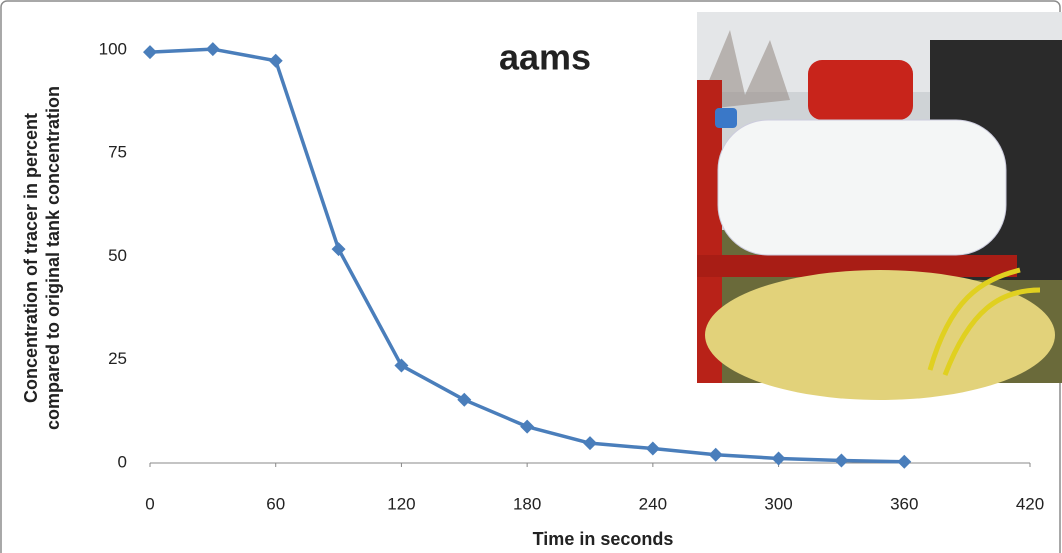  What do you see at coordinates (778, 503) in the screenshot?
I see `x-tick-label: 300` at bounding box center [778, 503].